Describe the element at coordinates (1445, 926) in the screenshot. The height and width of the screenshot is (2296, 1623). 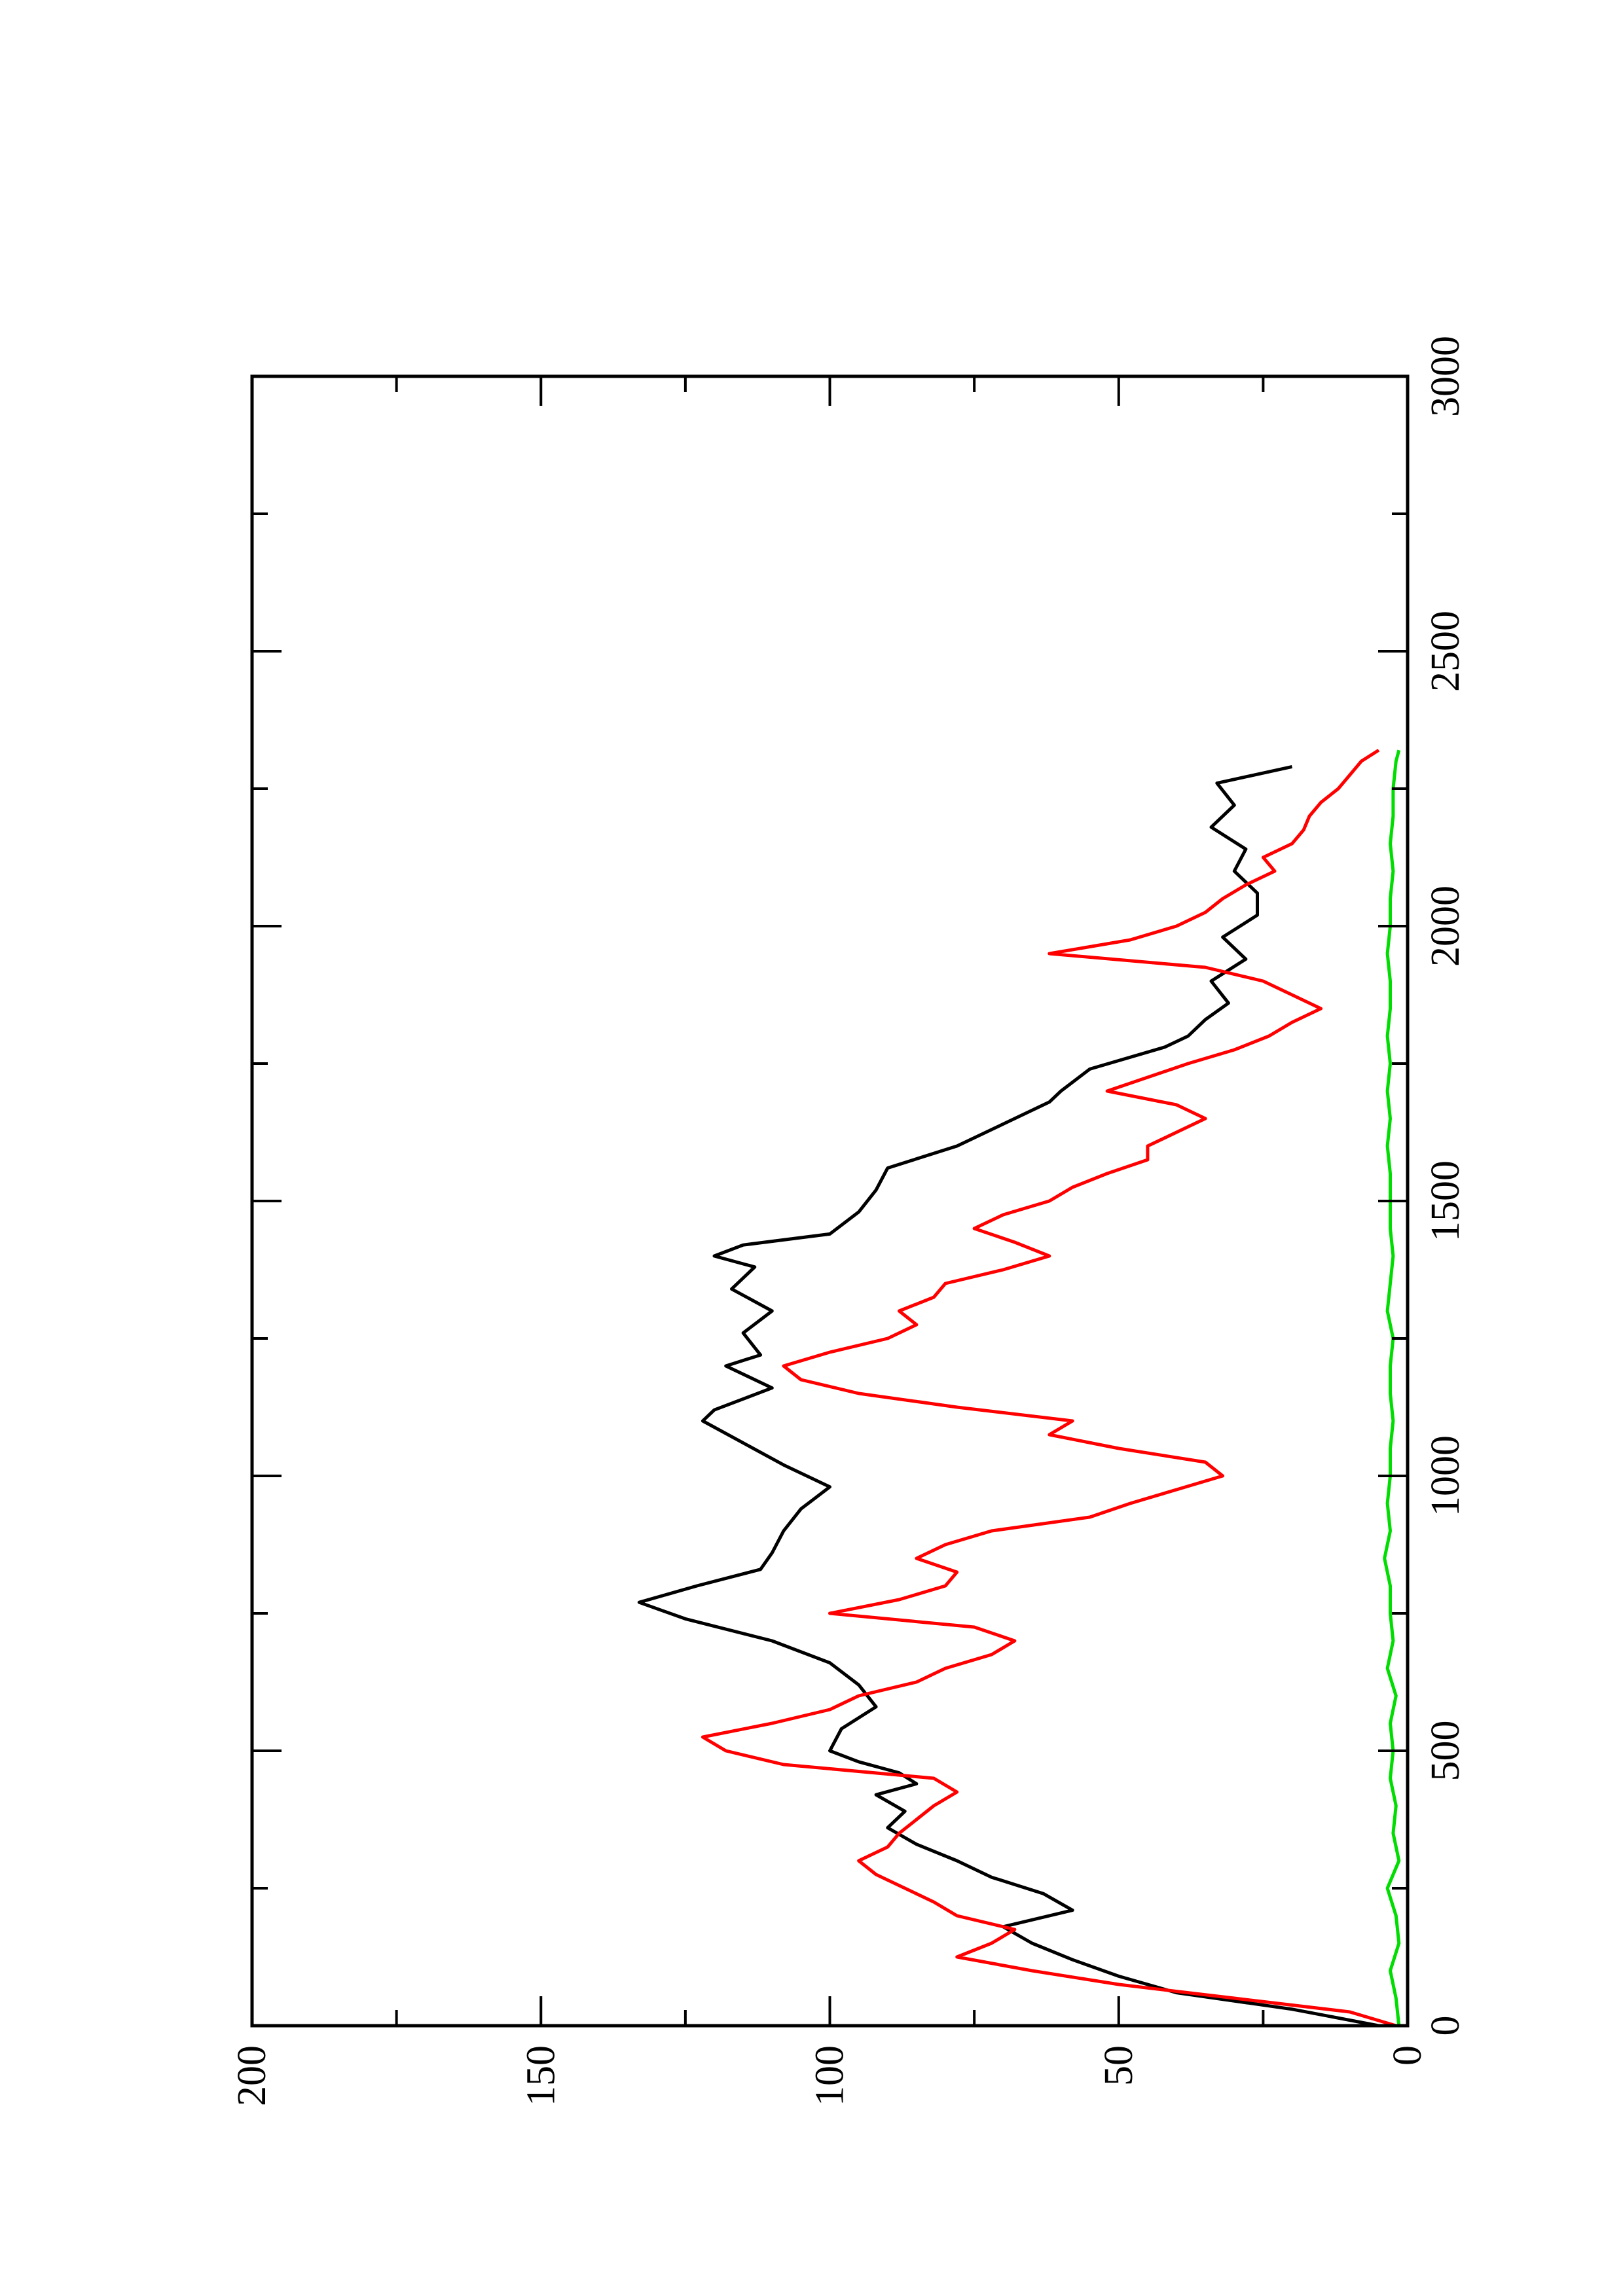
I see `x-tick-label: 2000` at that location.